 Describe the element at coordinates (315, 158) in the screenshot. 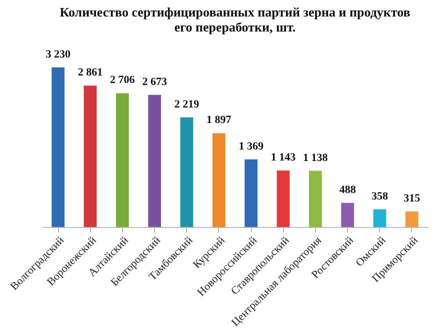

I see `data-label: 1 138` at that location.